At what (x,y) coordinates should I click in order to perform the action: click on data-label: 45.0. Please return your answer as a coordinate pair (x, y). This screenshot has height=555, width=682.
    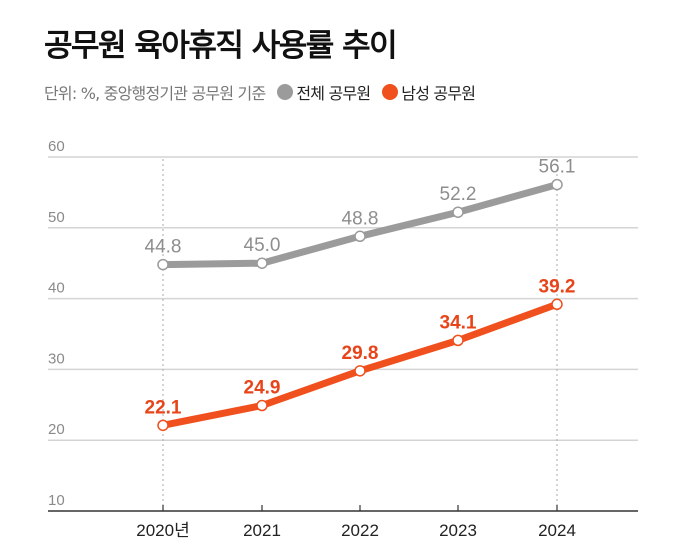
    Looking at the image, I should click on (262, 245).